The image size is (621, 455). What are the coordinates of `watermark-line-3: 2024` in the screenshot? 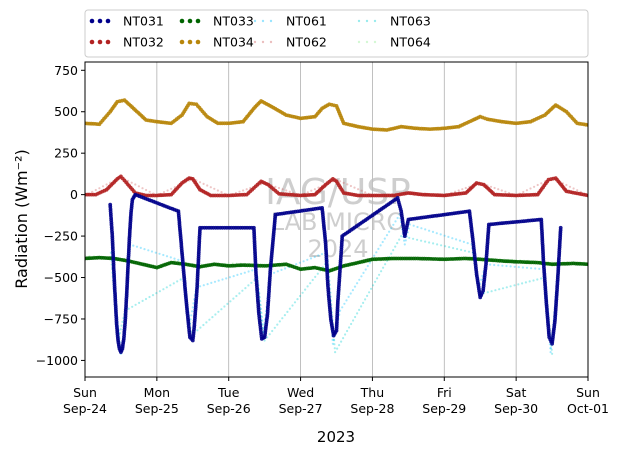 It's located at (337, 249).